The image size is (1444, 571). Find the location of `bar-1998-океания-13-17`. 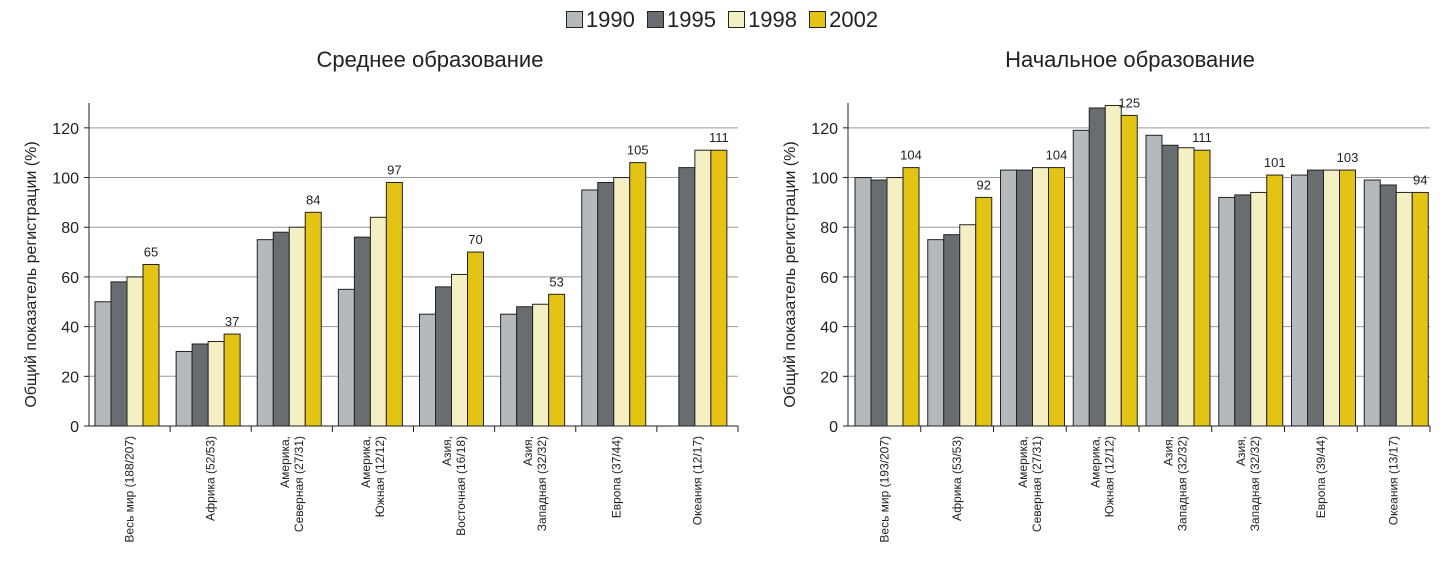

bar-1998-океания-13-17 is located at coordinates (1404, 309).